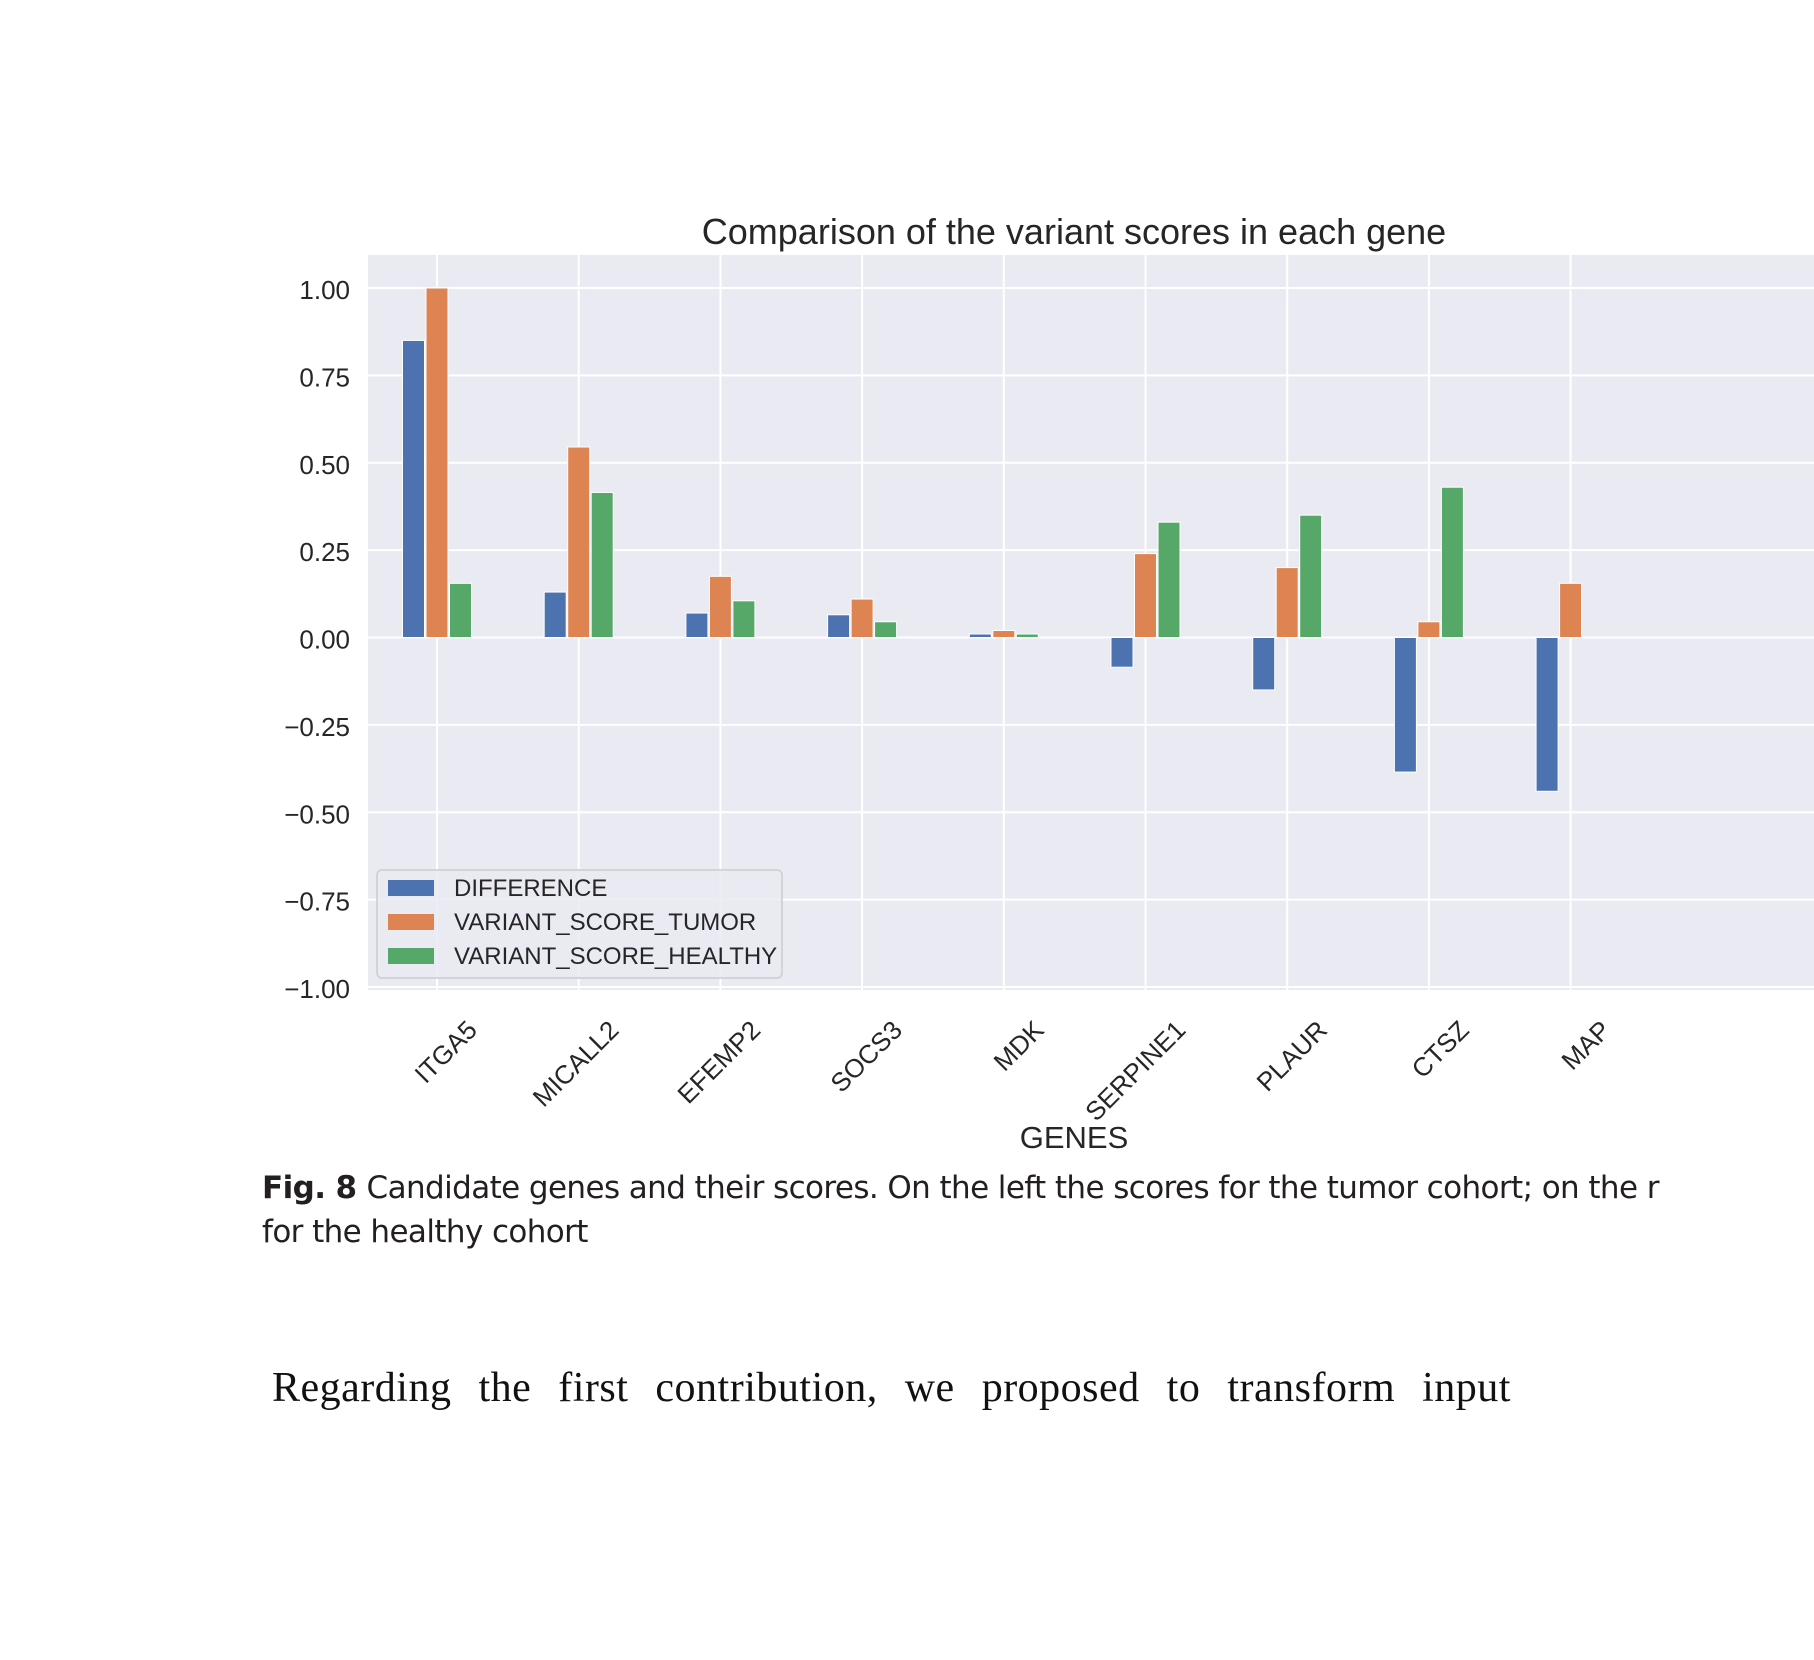 The width and height of the screenshot is (1814, 1660). What do you see at coordinates (1585, 1045) in the screenshot?
I see `x-tick-label: MAP` at bounding box center [1585, 1045].